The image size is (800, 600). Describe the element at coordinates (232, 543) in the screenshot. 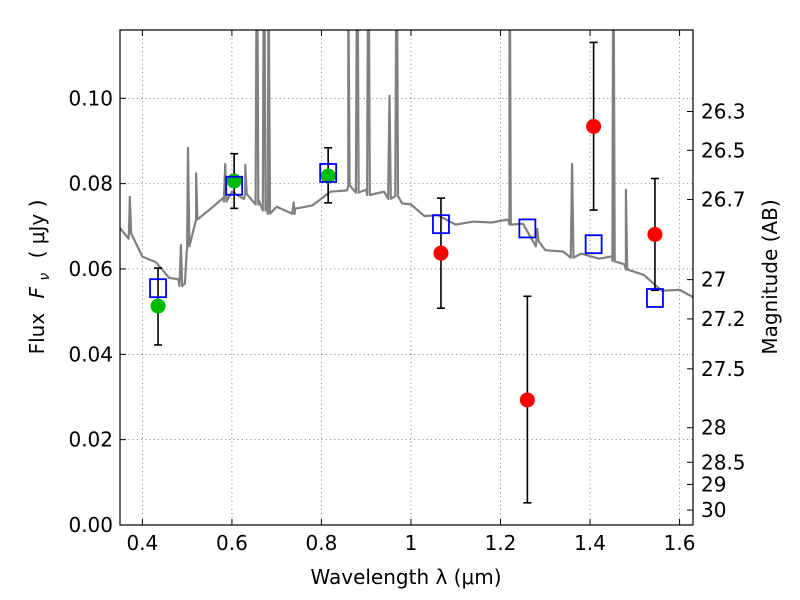

I see `x-tick-label: 0.6` at that location.